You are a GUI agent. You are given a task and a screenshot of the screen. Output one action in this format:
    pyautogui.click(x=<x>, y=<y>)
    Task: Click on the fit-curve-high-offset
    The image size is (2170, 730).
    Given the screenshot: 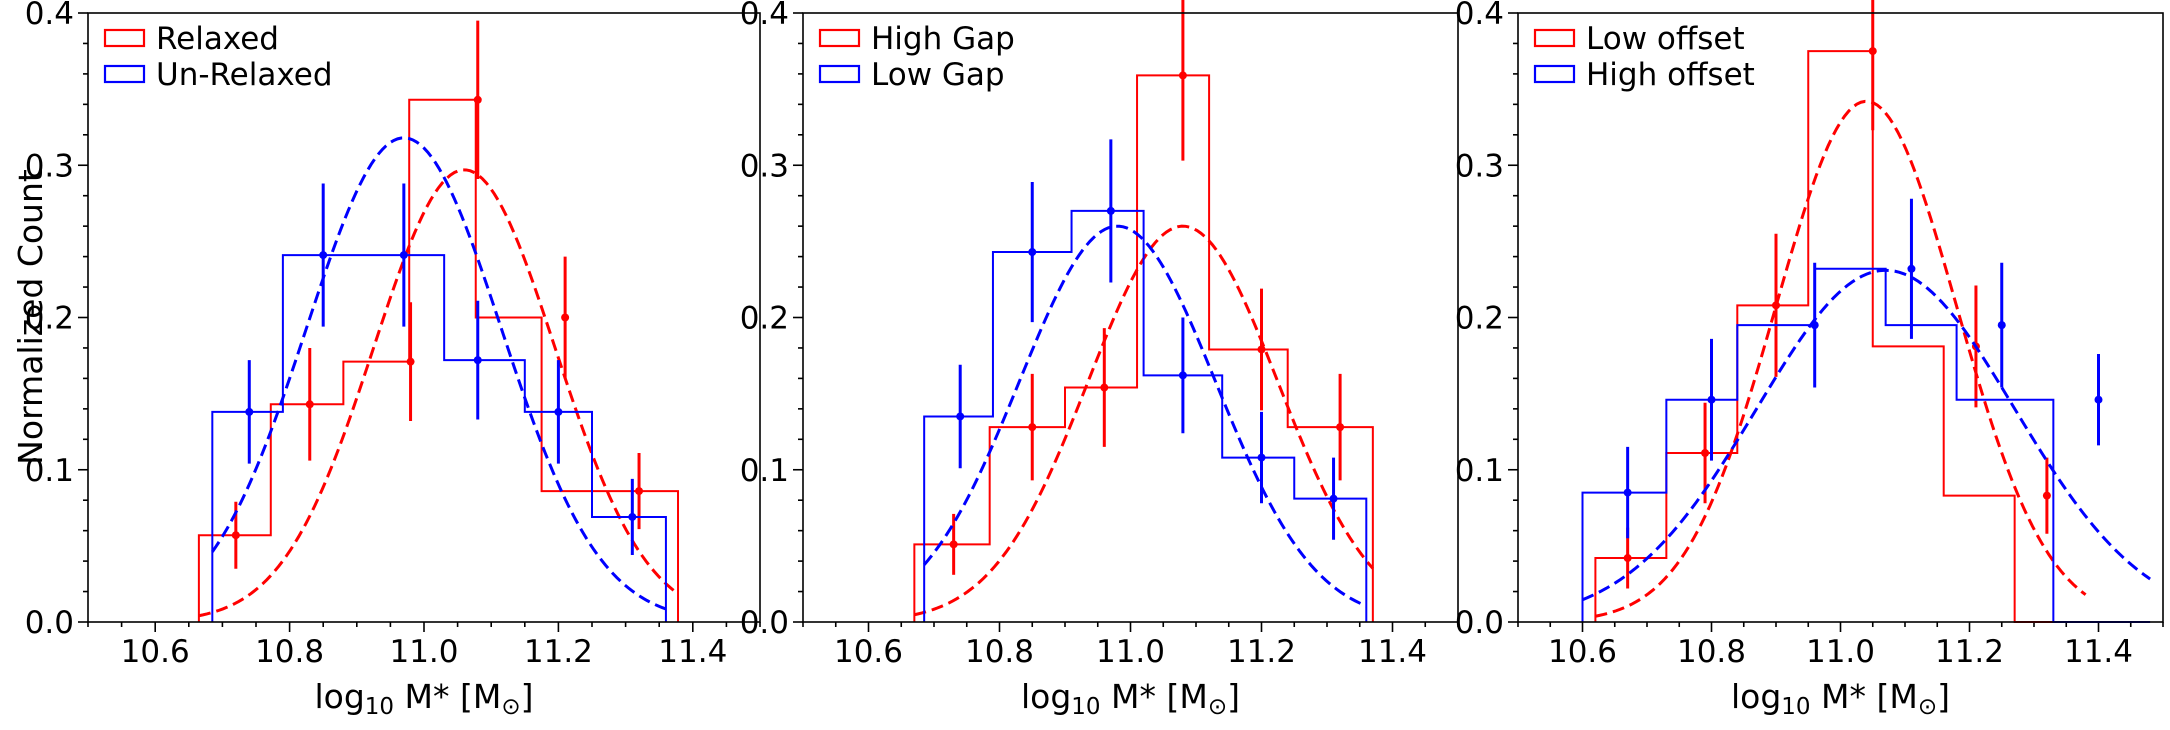 What is the action you would take?
    pyautogui.click(x=1866, y=435)
    